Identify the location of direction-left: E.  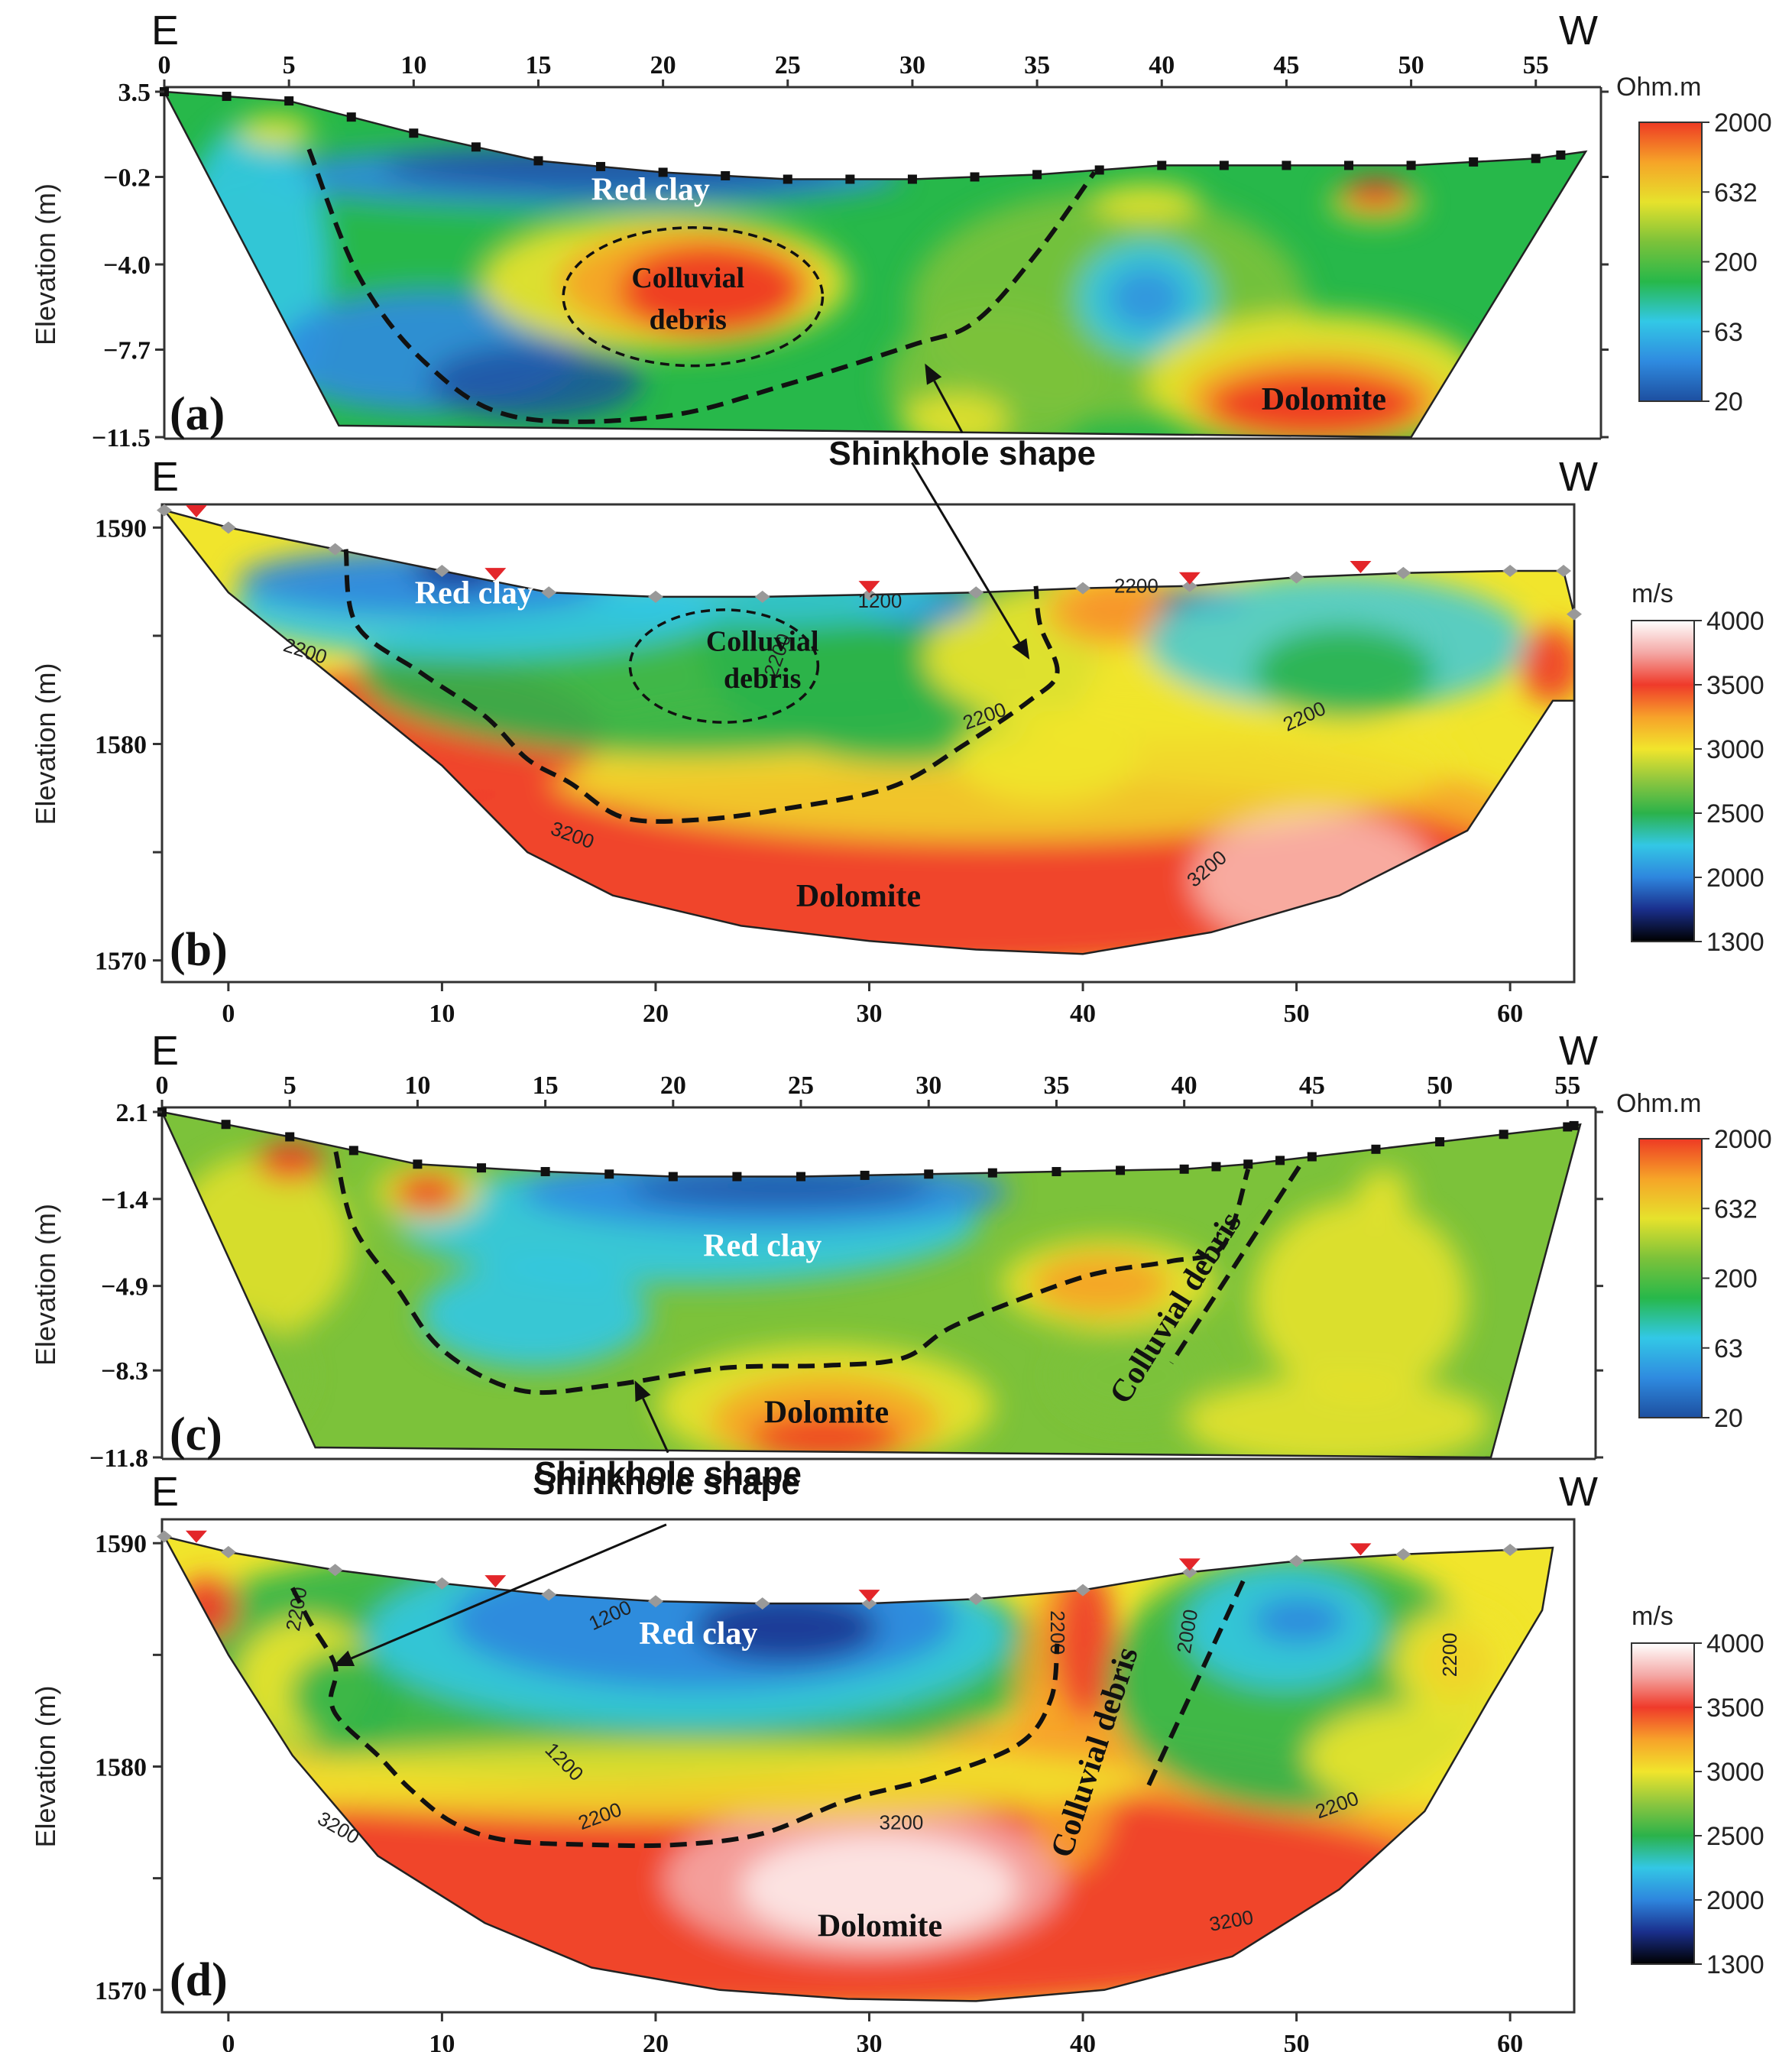
(165, 1051).